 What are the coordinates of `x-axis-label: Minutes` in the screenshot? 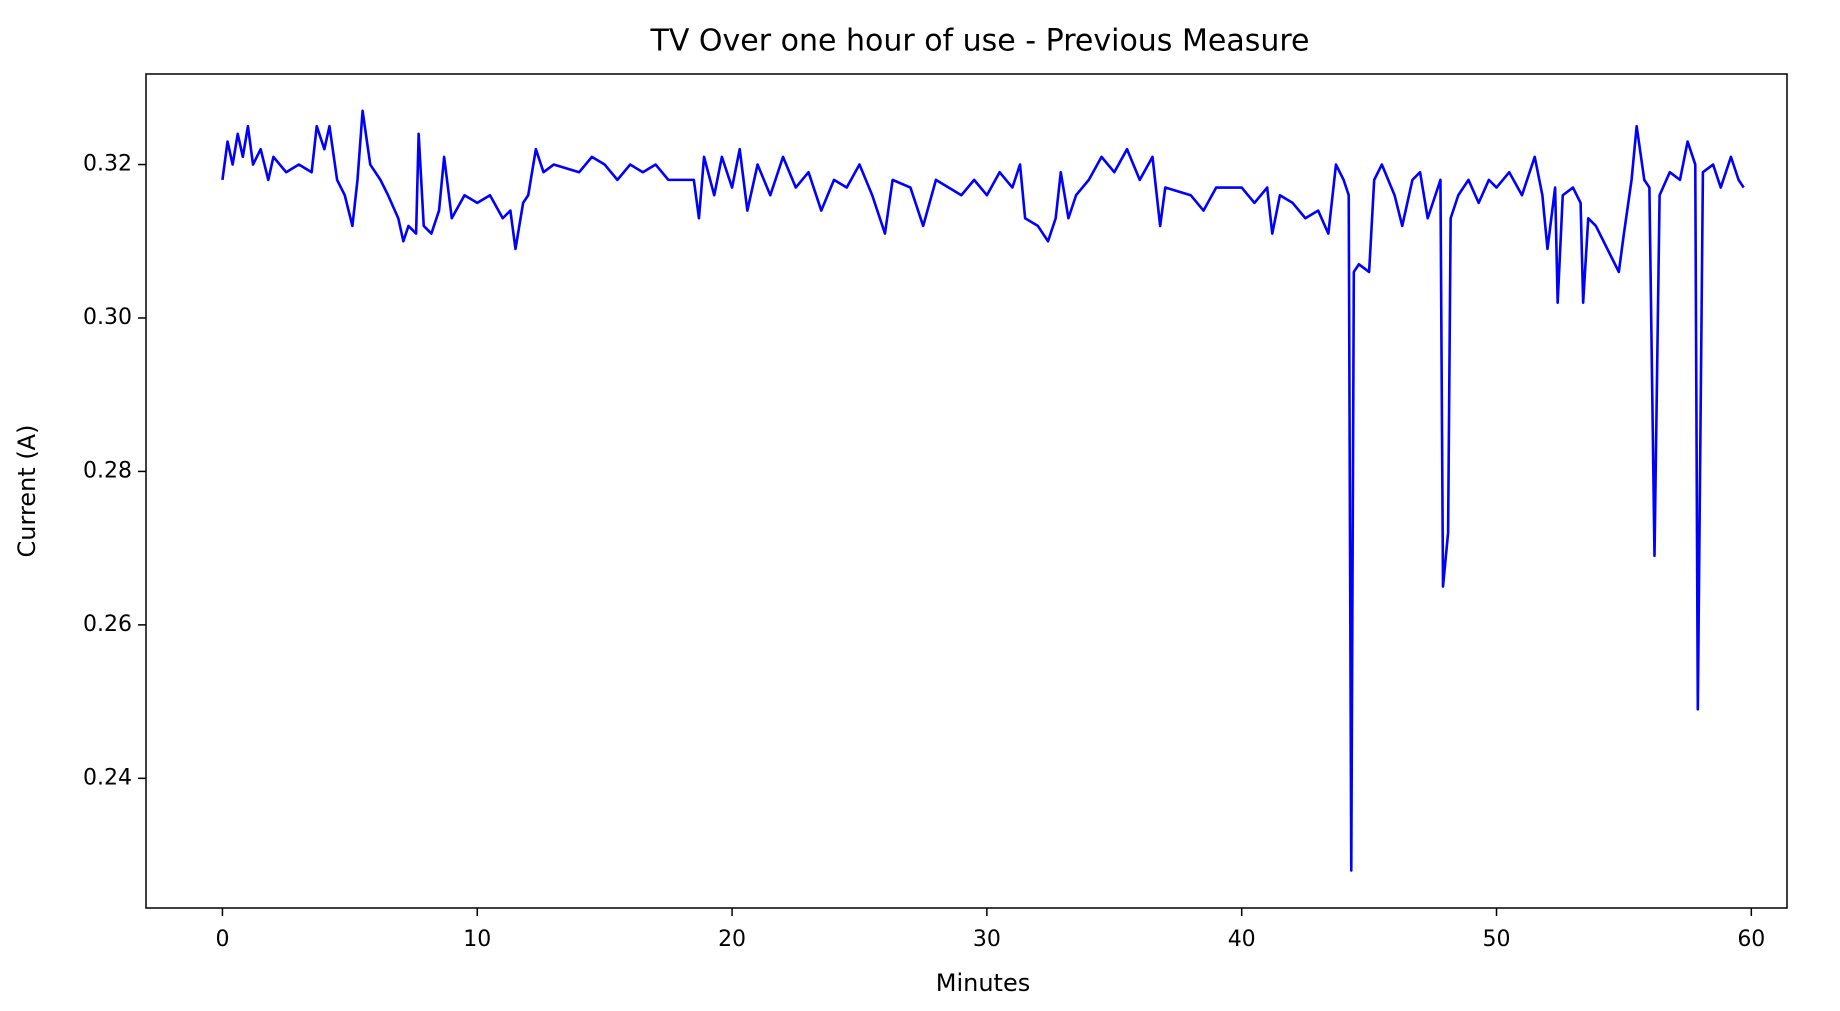 It's located at (983, 983).